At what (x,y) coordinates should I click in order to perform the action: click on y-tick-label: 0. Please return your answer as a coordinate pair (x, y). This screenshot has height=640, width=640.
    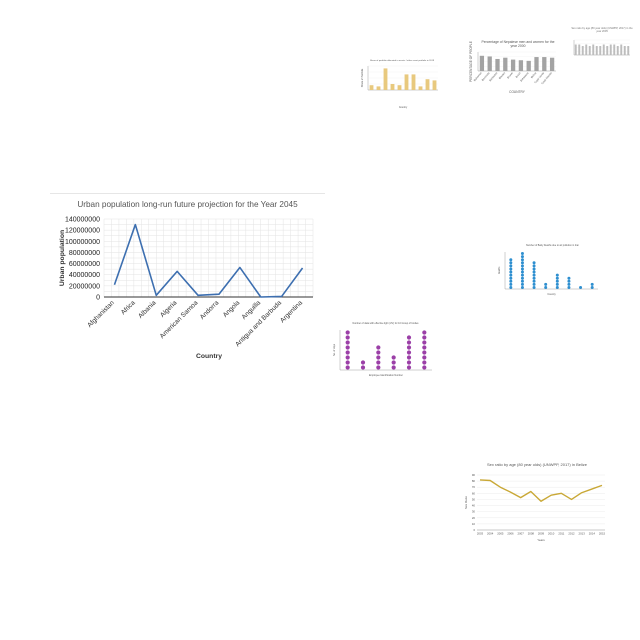
    Looking at the image, I should click on (98, 298).